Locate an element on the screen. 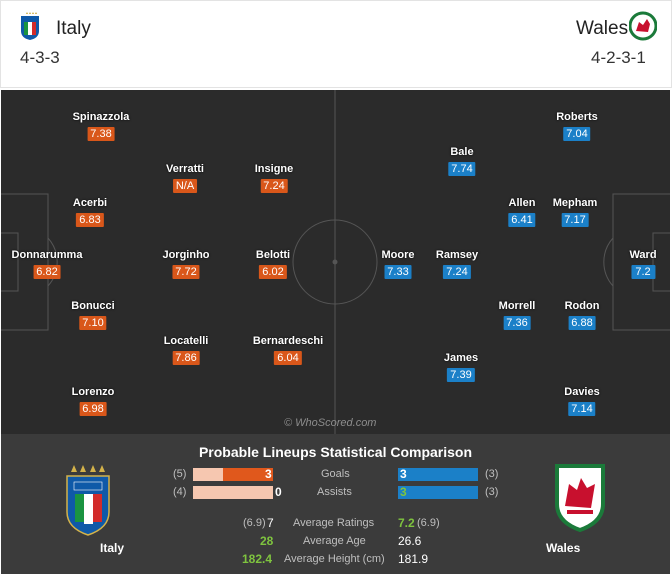 The height and width of the screenshot is (574, 672). away-goals-value: 3 is located at coordinates (403, 474).